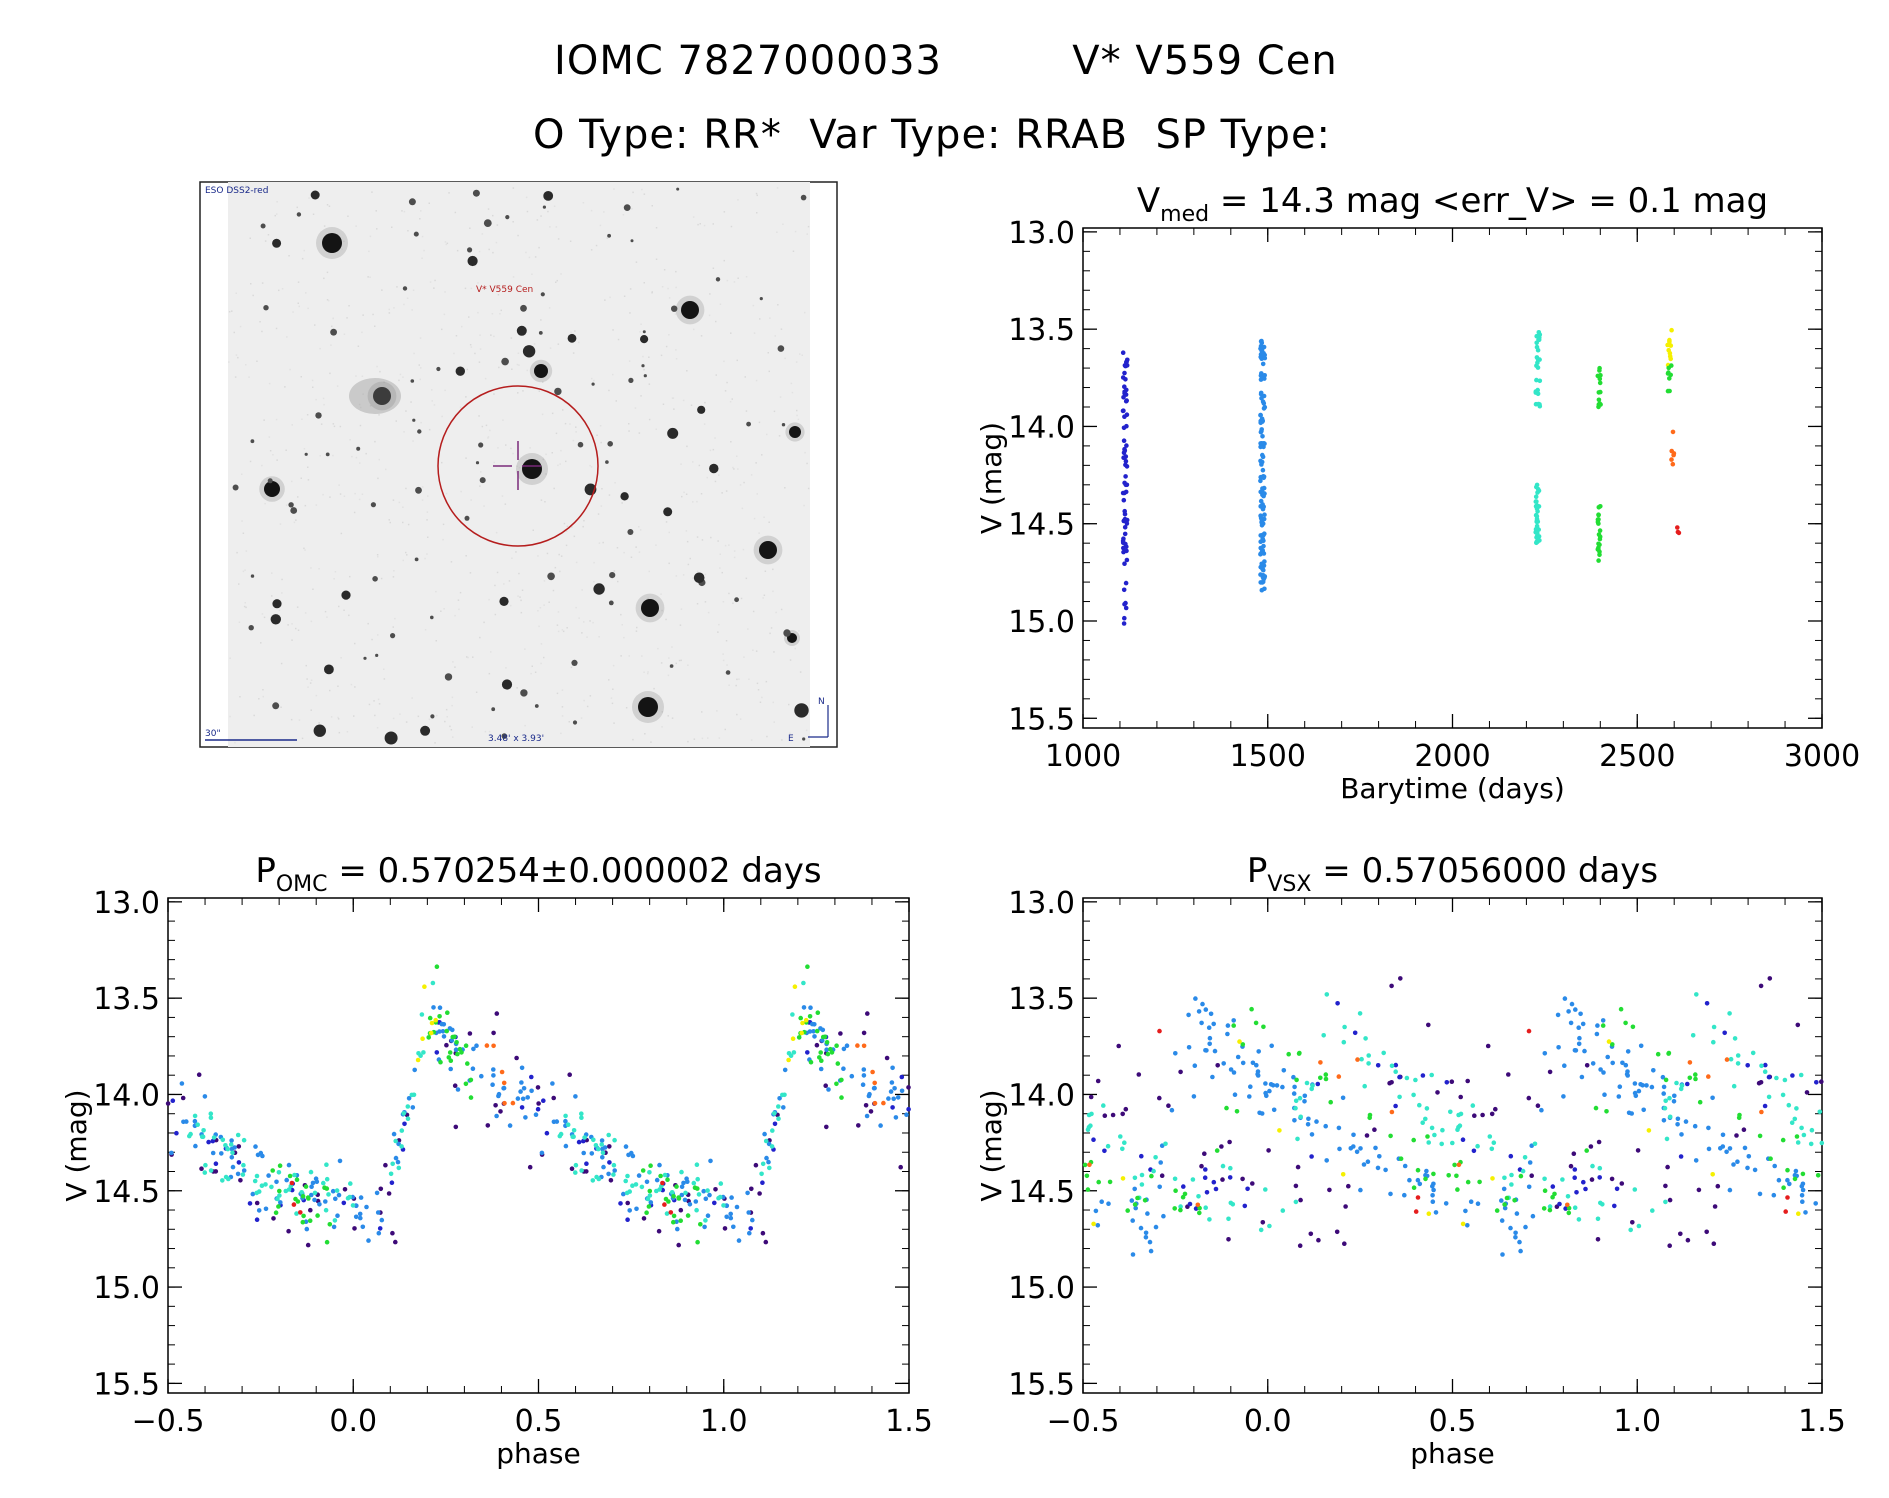  What do you see at coordinates (1041, 1095) in the screenshot?
I see `y-tick-label: 14.0` at bounding box center [1041, 1095].